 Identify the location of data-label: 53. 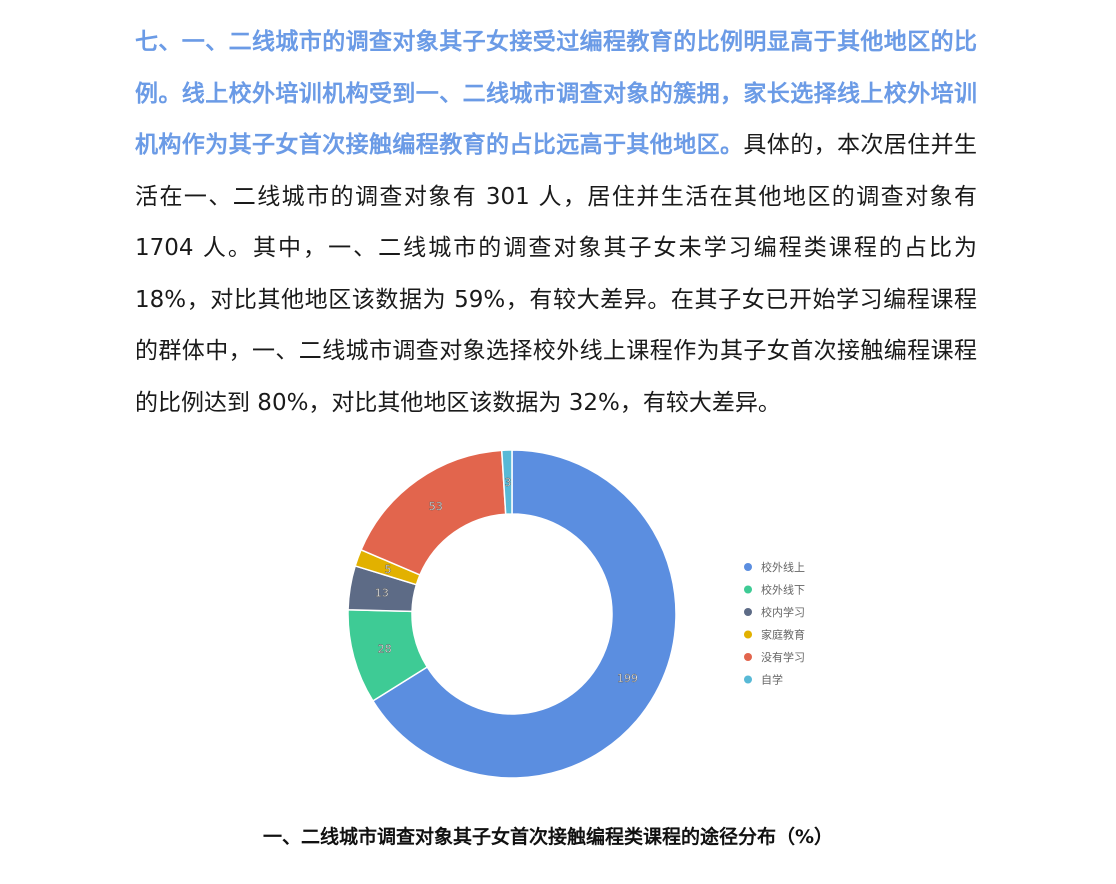
(436, 506).